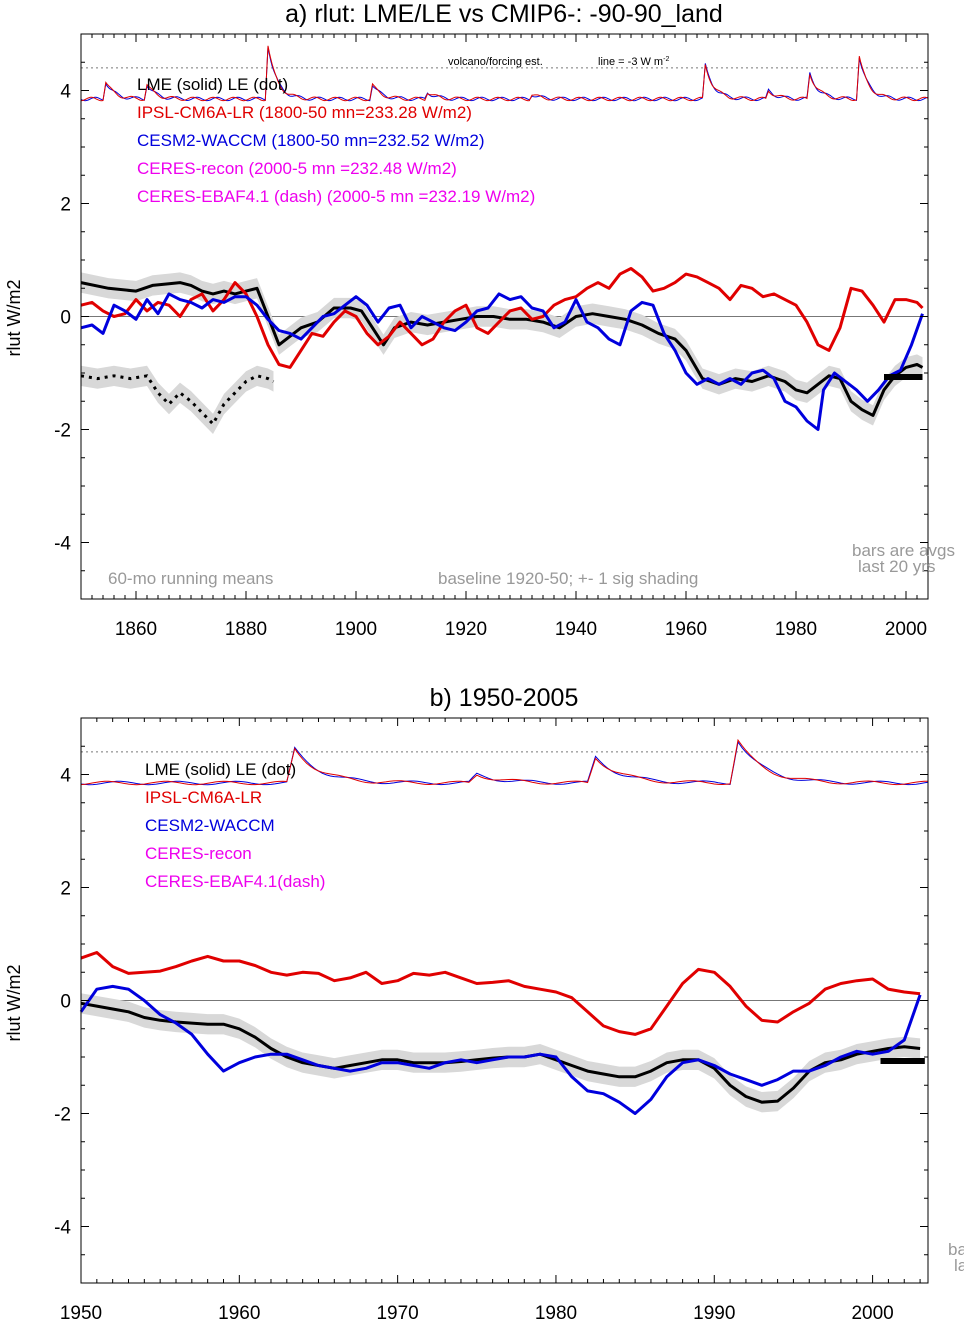 The width and height of the screenshot is (964, 1325). Describe the element at coordinates (235, 881) in the screenshot. I see `legend-ceres-ebaf: CERES-EBAF4.1(dash)` at that location.